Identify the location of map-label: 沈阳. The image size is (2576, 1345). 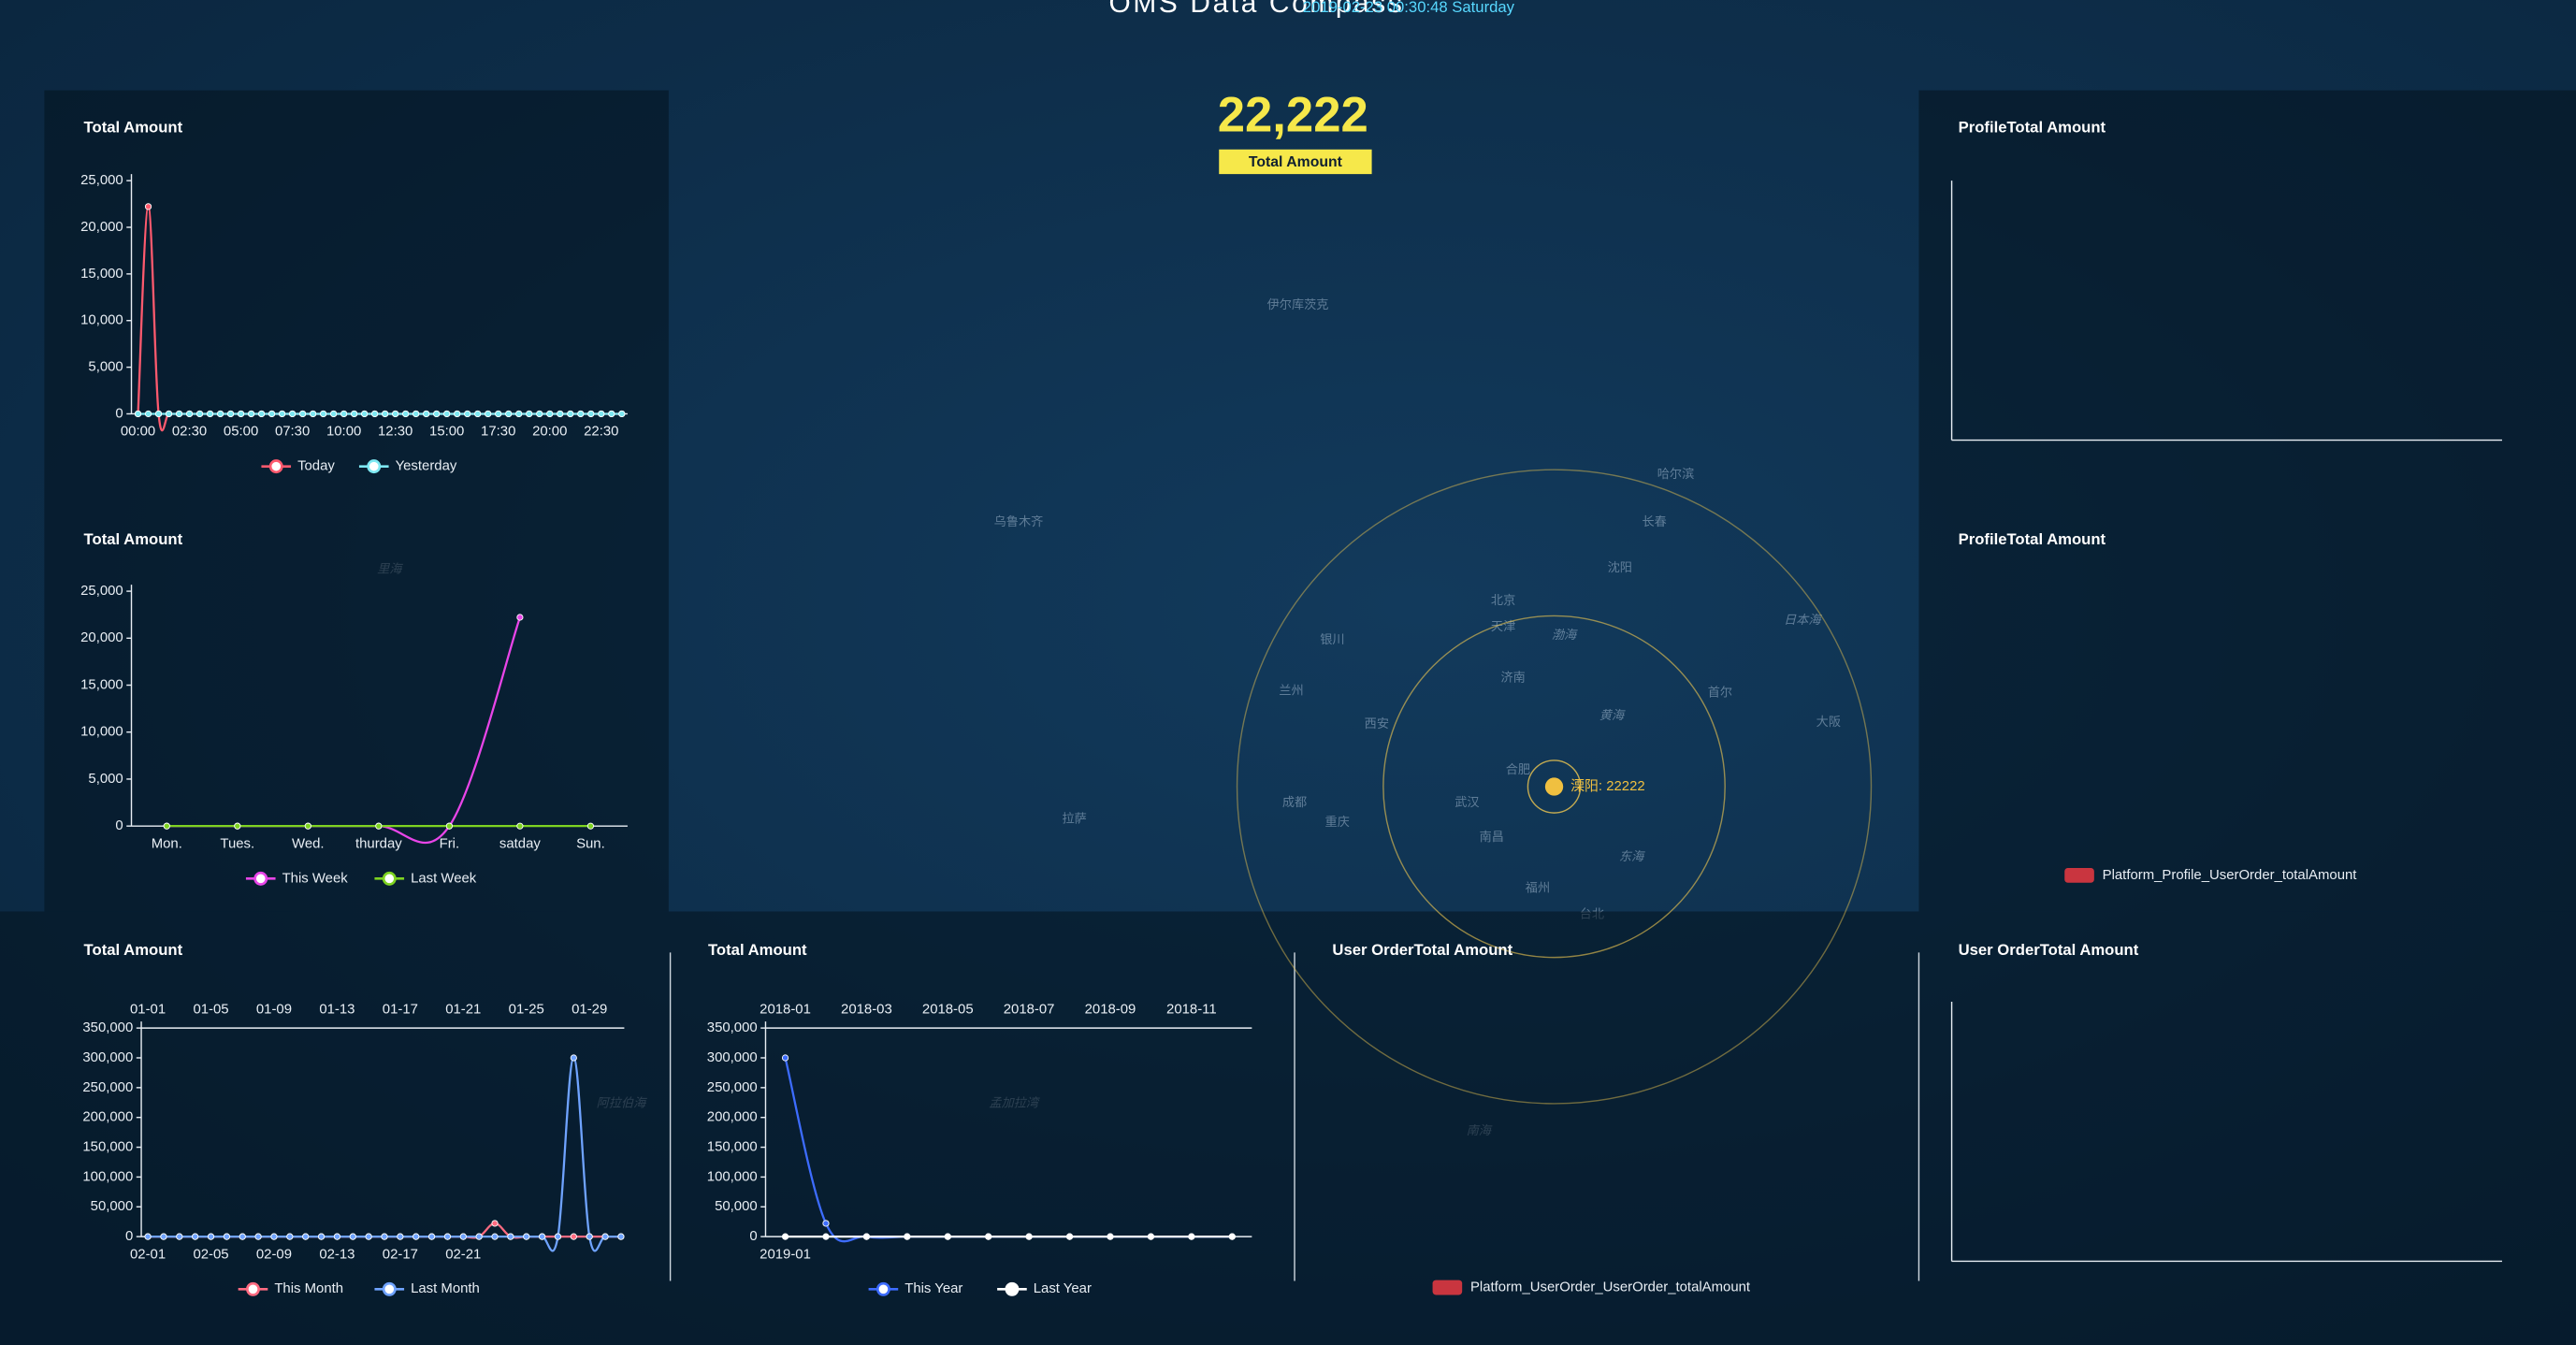
(1620, 567).